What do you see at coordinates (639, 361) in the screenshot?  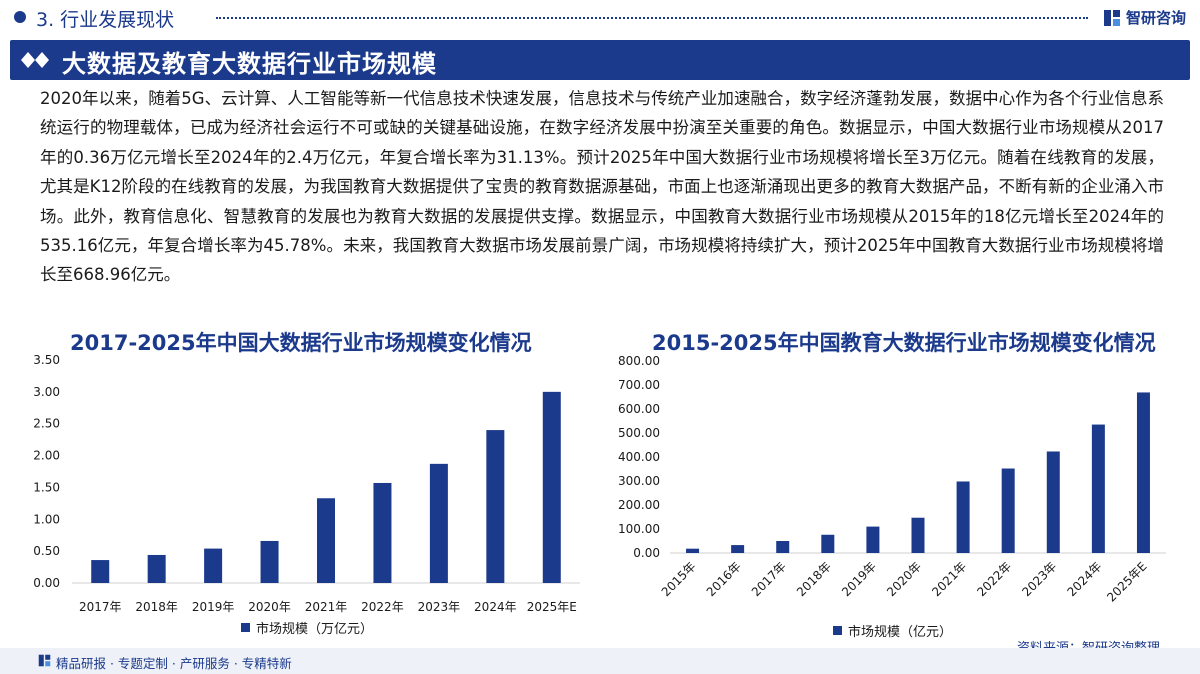 I see `edu-ytick-label: 800.00` at bounding box center [639, 361].